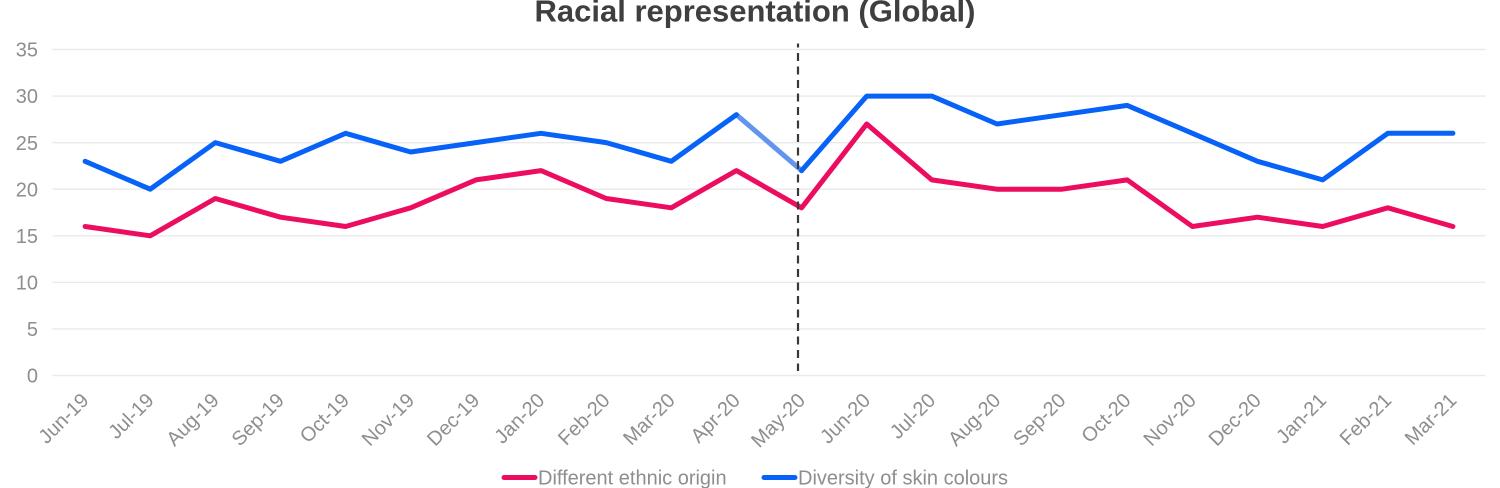 This screenshot has height=488, width=1500. I want to click on svg-text: 30, so click(27, 97).